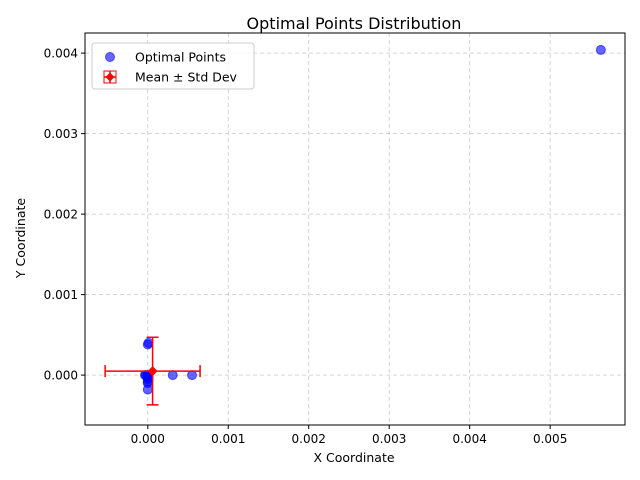  Describe the element at coordinates (354, 23) in the screenshot. I see `chart-title: Optimal Points Distribution` at that location.